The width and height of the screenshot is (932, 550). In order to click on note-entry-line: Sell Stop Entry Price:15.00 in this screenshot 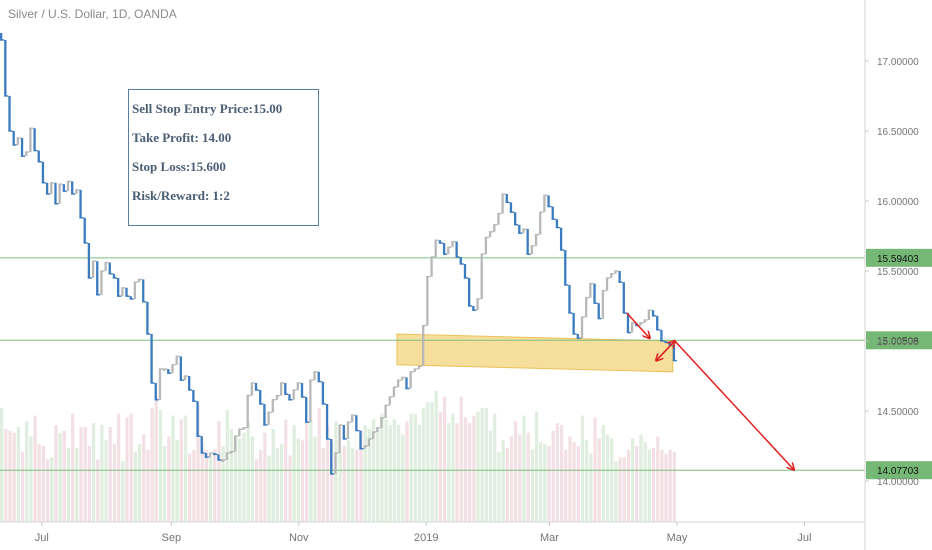, I will do `click(207, 108)`.